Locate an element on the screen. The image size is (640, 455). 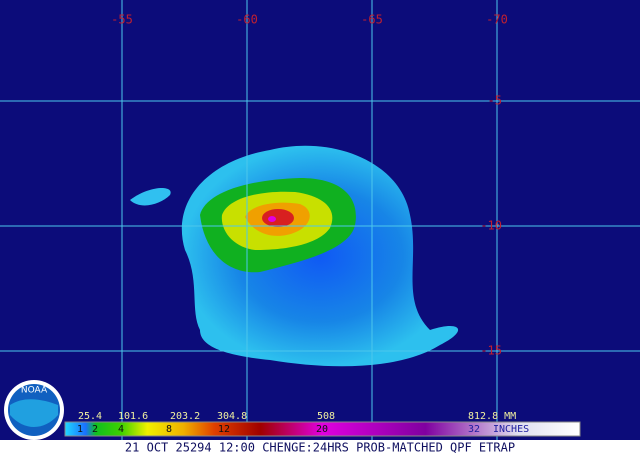
scale-inch-label: 1 is located at coordinates (80, 429).